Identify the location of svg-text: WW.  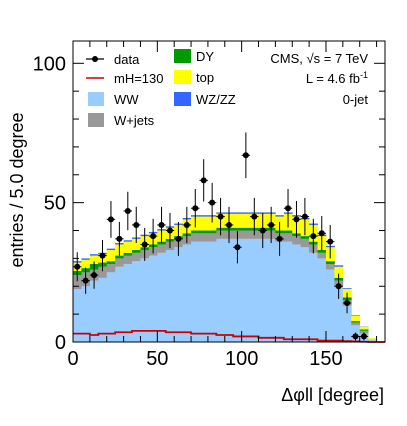
(126, 99).